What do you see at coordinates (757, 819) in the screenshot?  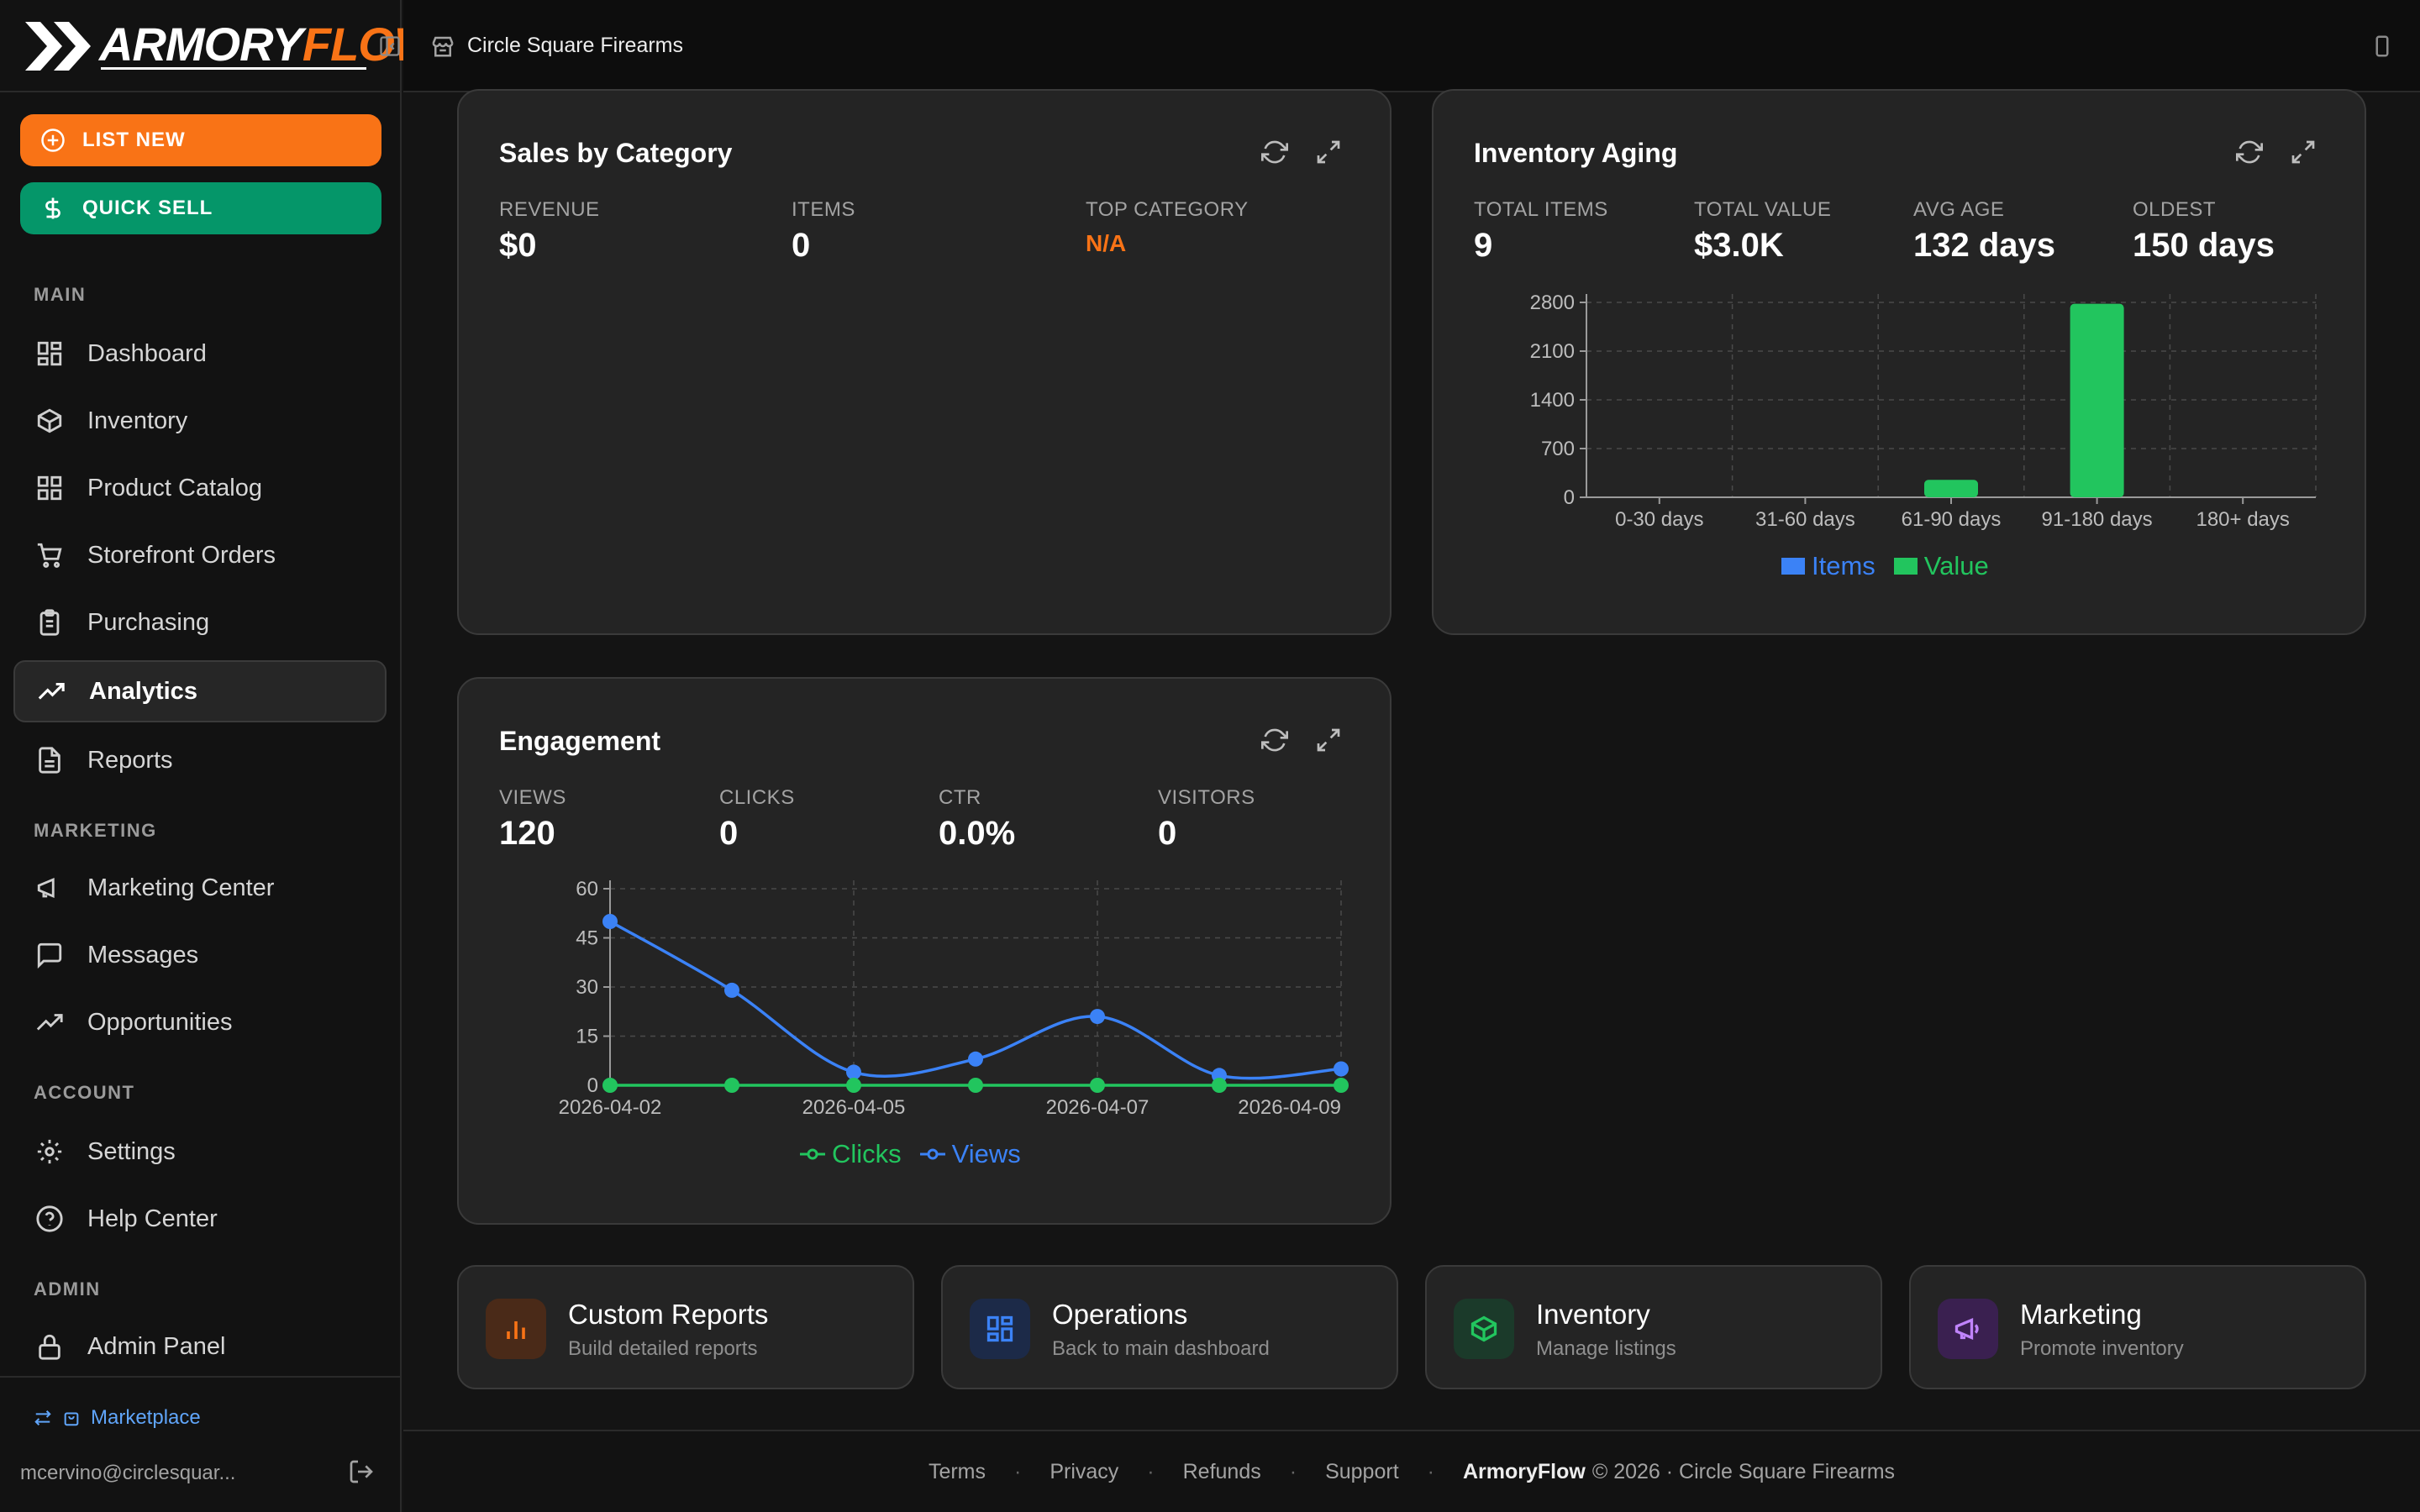 I see `stat-clicks: CLICKS 0` at bounding box center [757, 819].